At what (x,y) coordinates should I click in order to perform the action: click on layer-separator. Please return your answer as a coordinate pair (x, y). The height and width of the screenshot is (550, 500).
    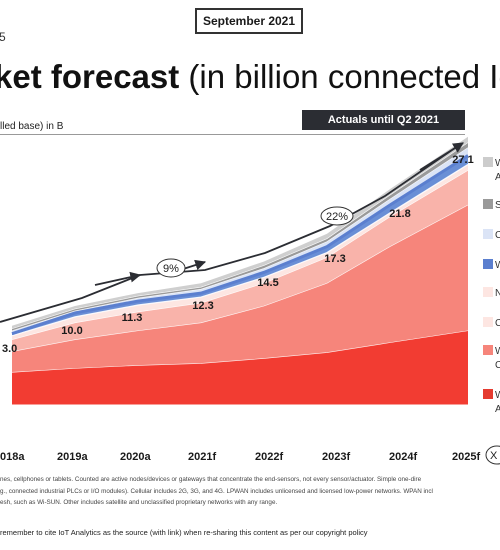
    Looking at the image, I should click on (240, 351).